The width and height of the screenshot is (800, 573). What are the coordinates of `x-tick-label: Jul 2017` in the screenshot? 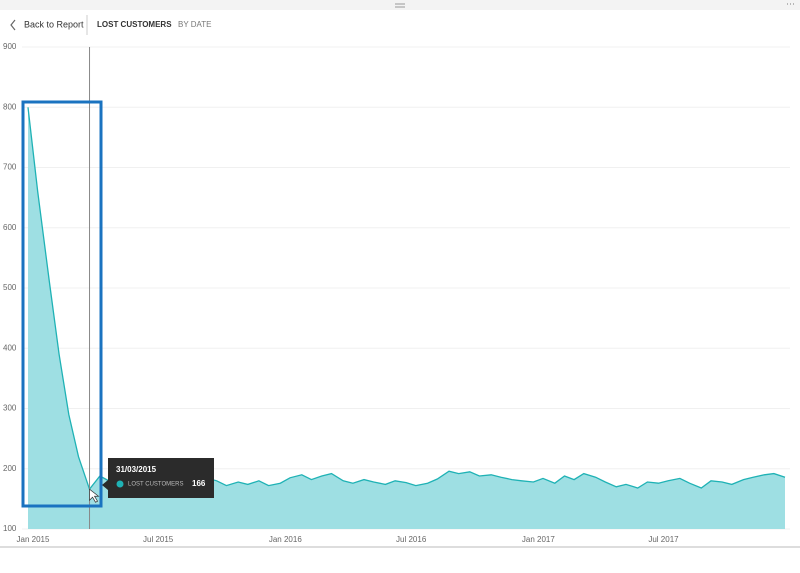 It's located at (663, 539).